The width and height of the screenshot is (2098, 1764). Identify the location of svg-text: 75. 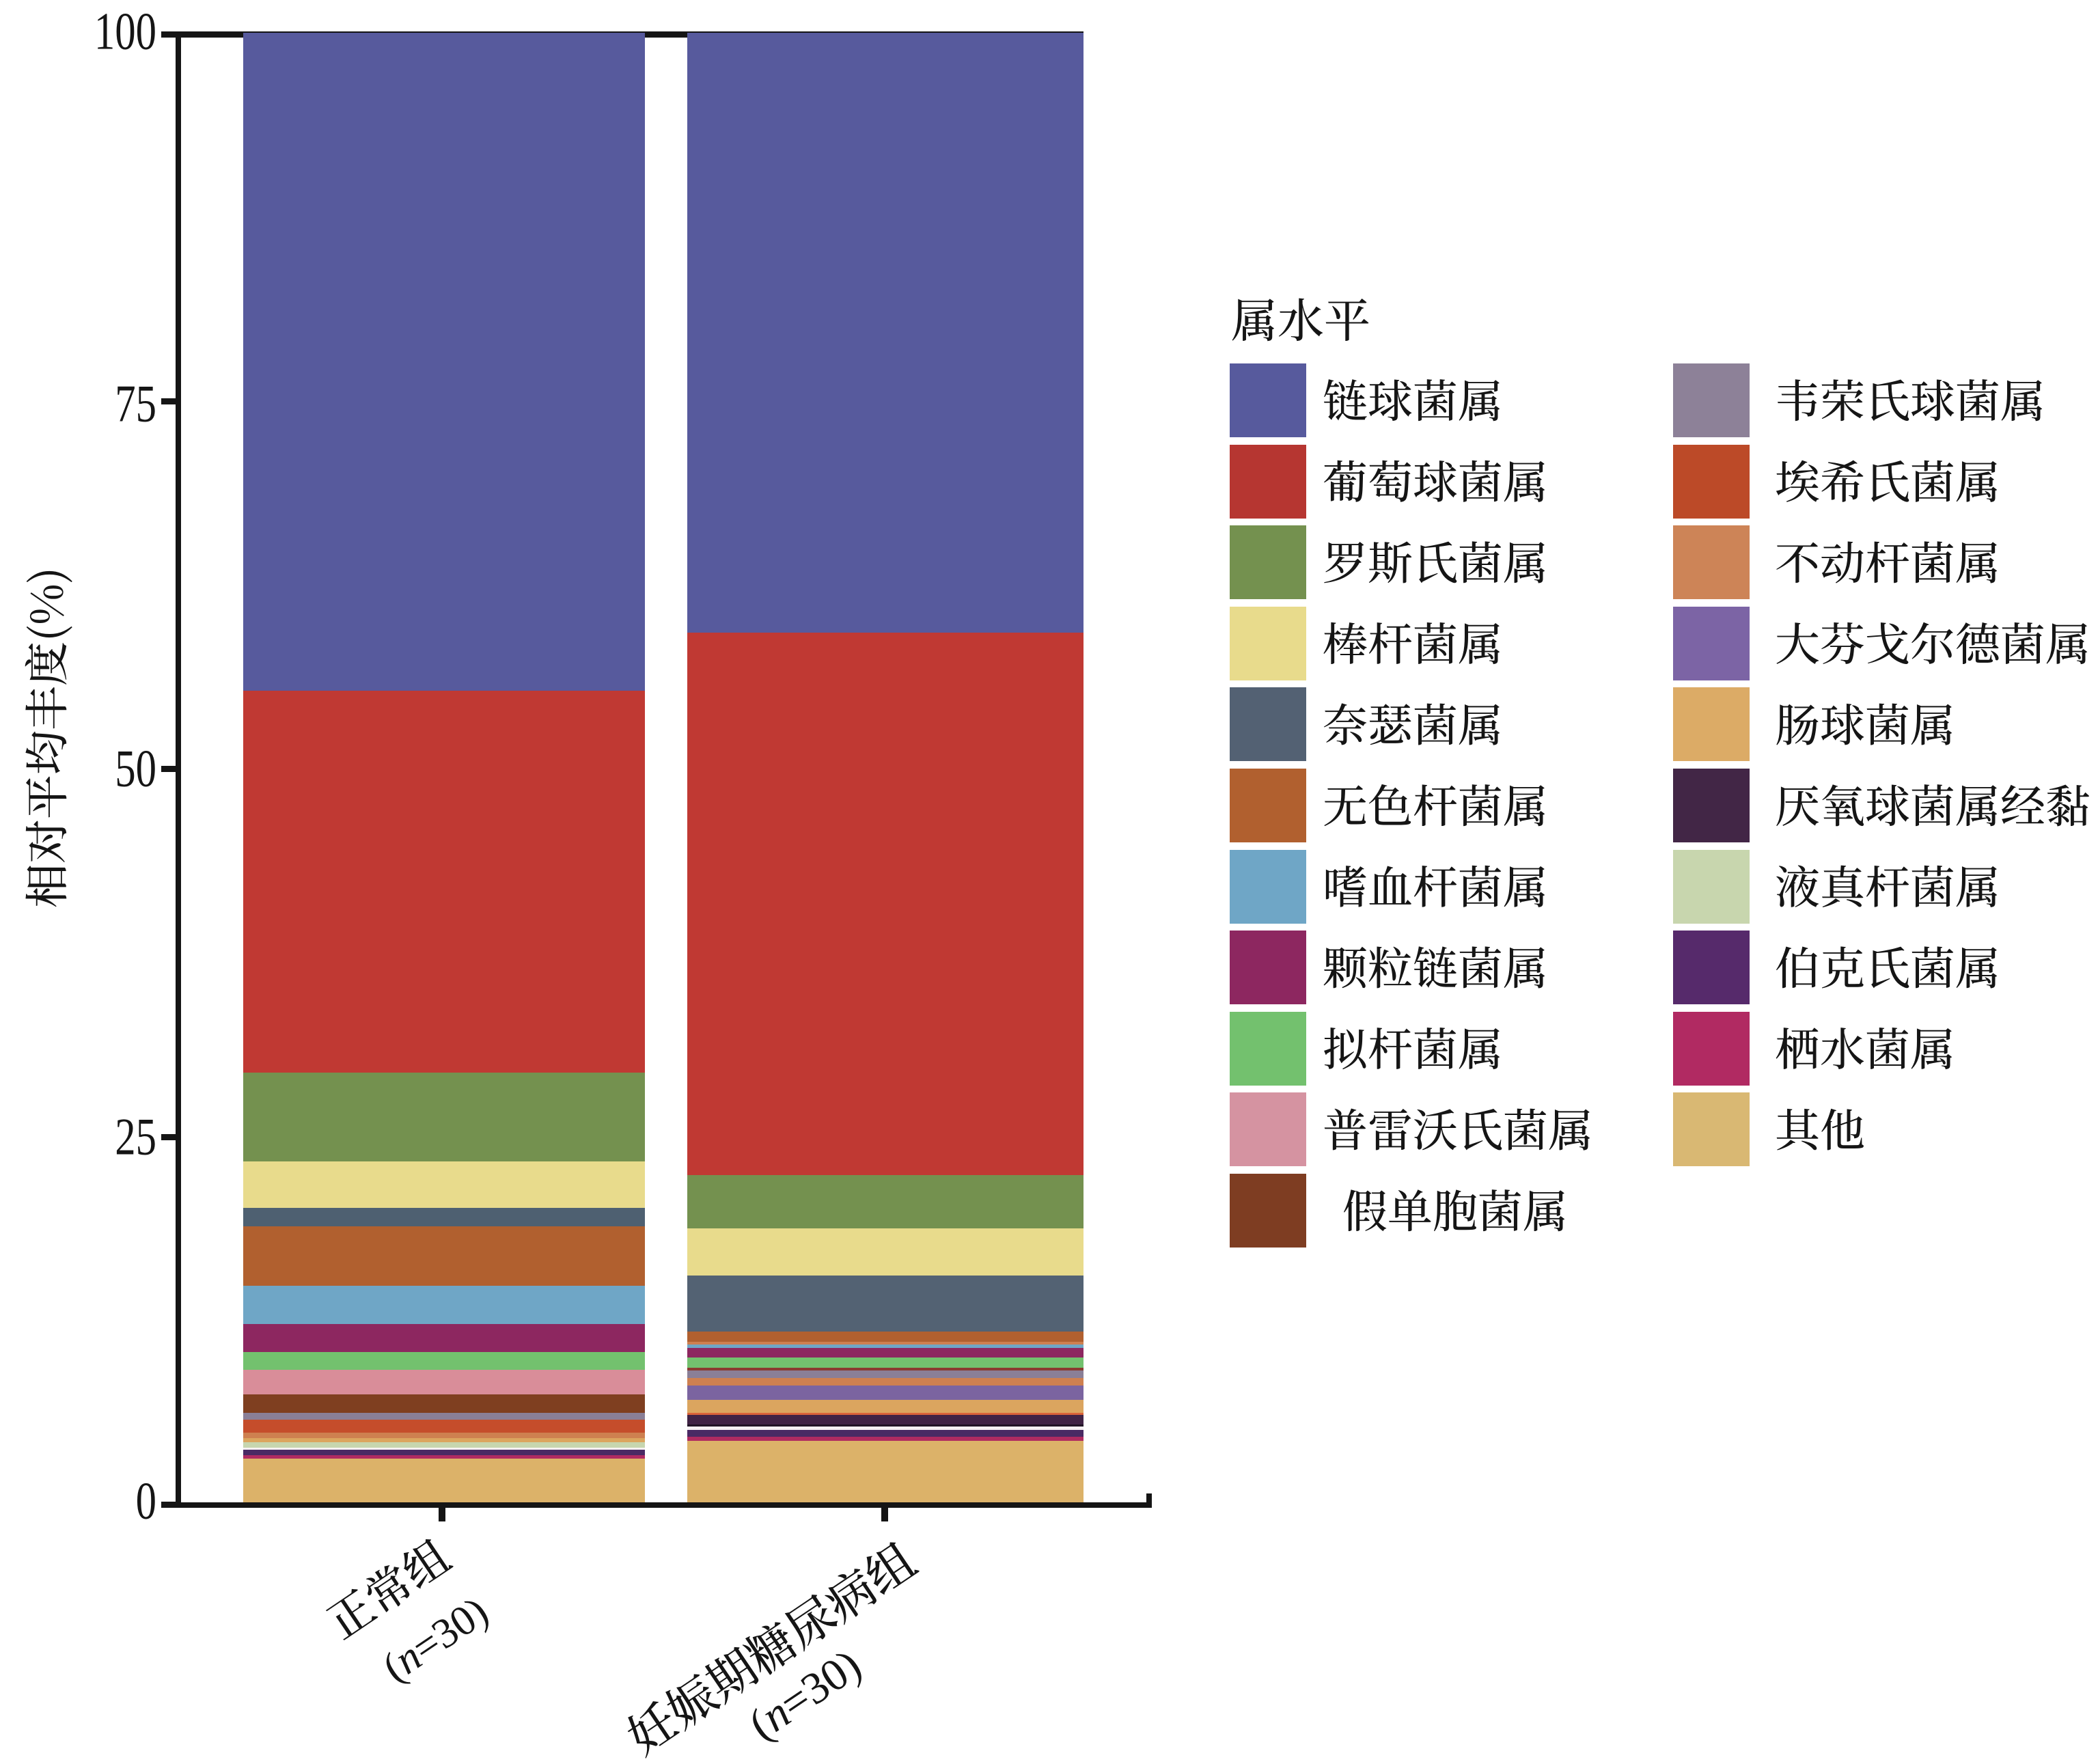
(135, 403).